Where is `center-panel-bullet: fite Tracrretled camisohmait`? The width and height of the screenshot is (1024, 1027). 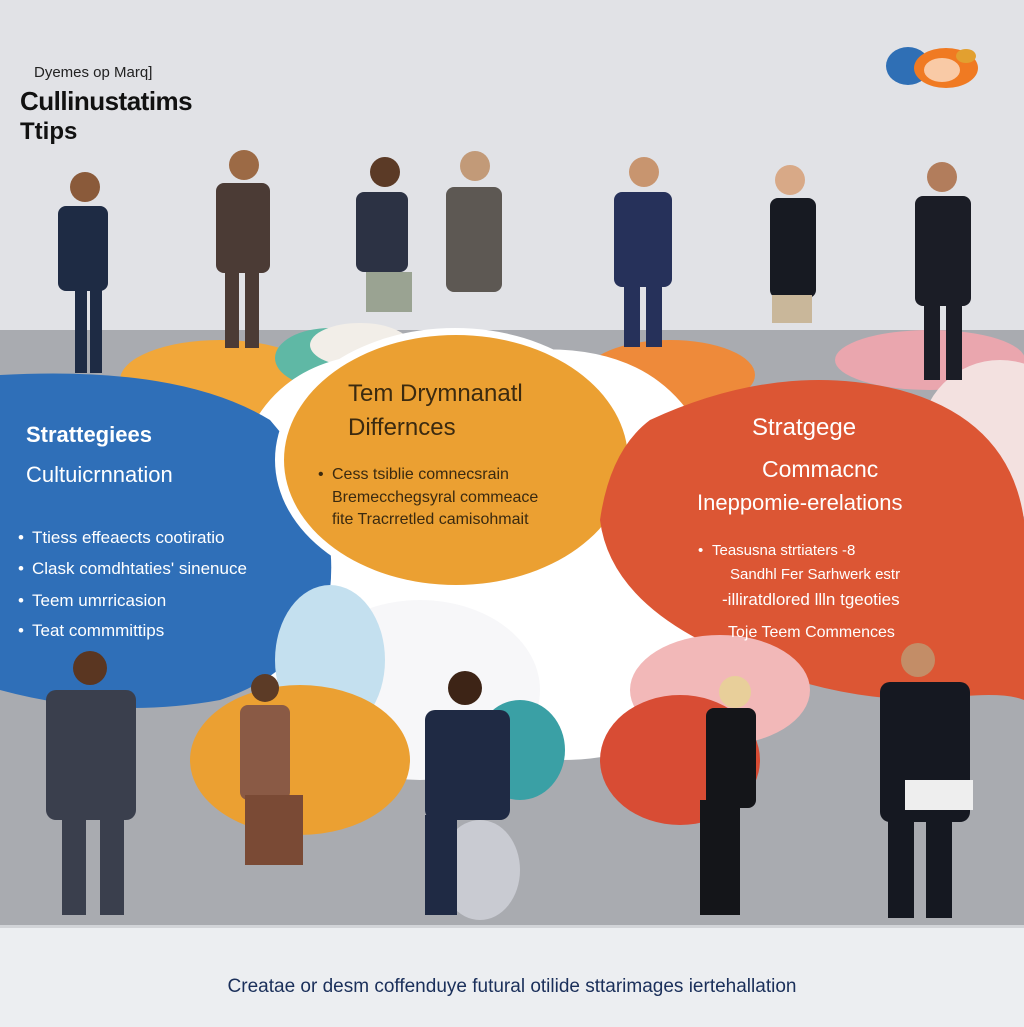
center-panel-bullet: fite Tracrretled camisohmait is located at coordinates (430, 519).